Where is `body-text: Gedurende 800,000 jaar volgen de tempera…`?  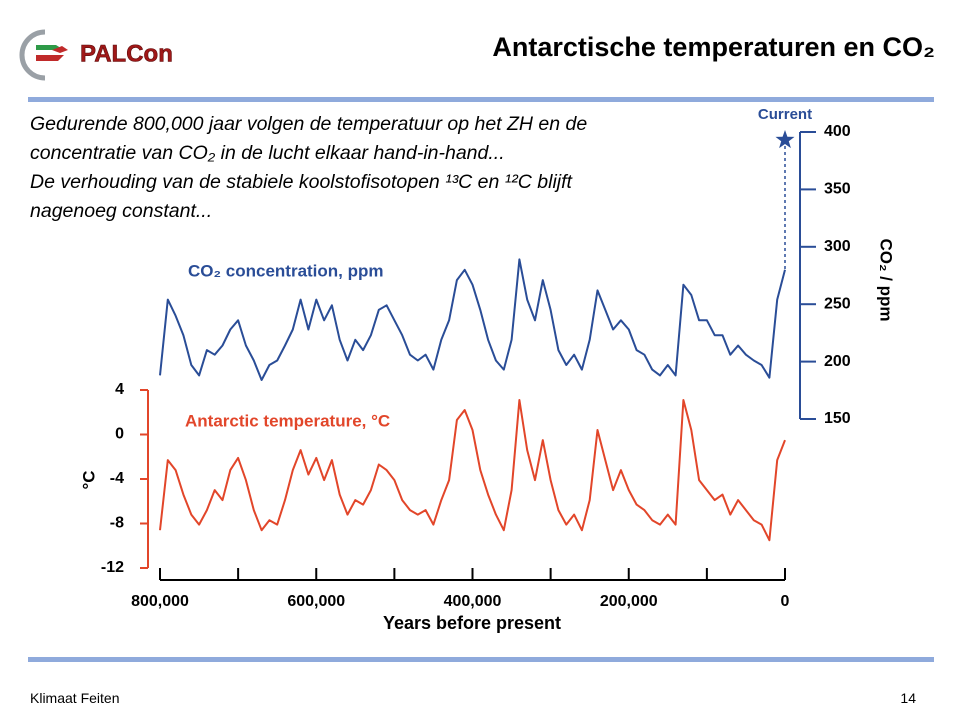 body-text: Gedurende 800,000 jaar volgen de tempera… is located at coordinates (308, 168).